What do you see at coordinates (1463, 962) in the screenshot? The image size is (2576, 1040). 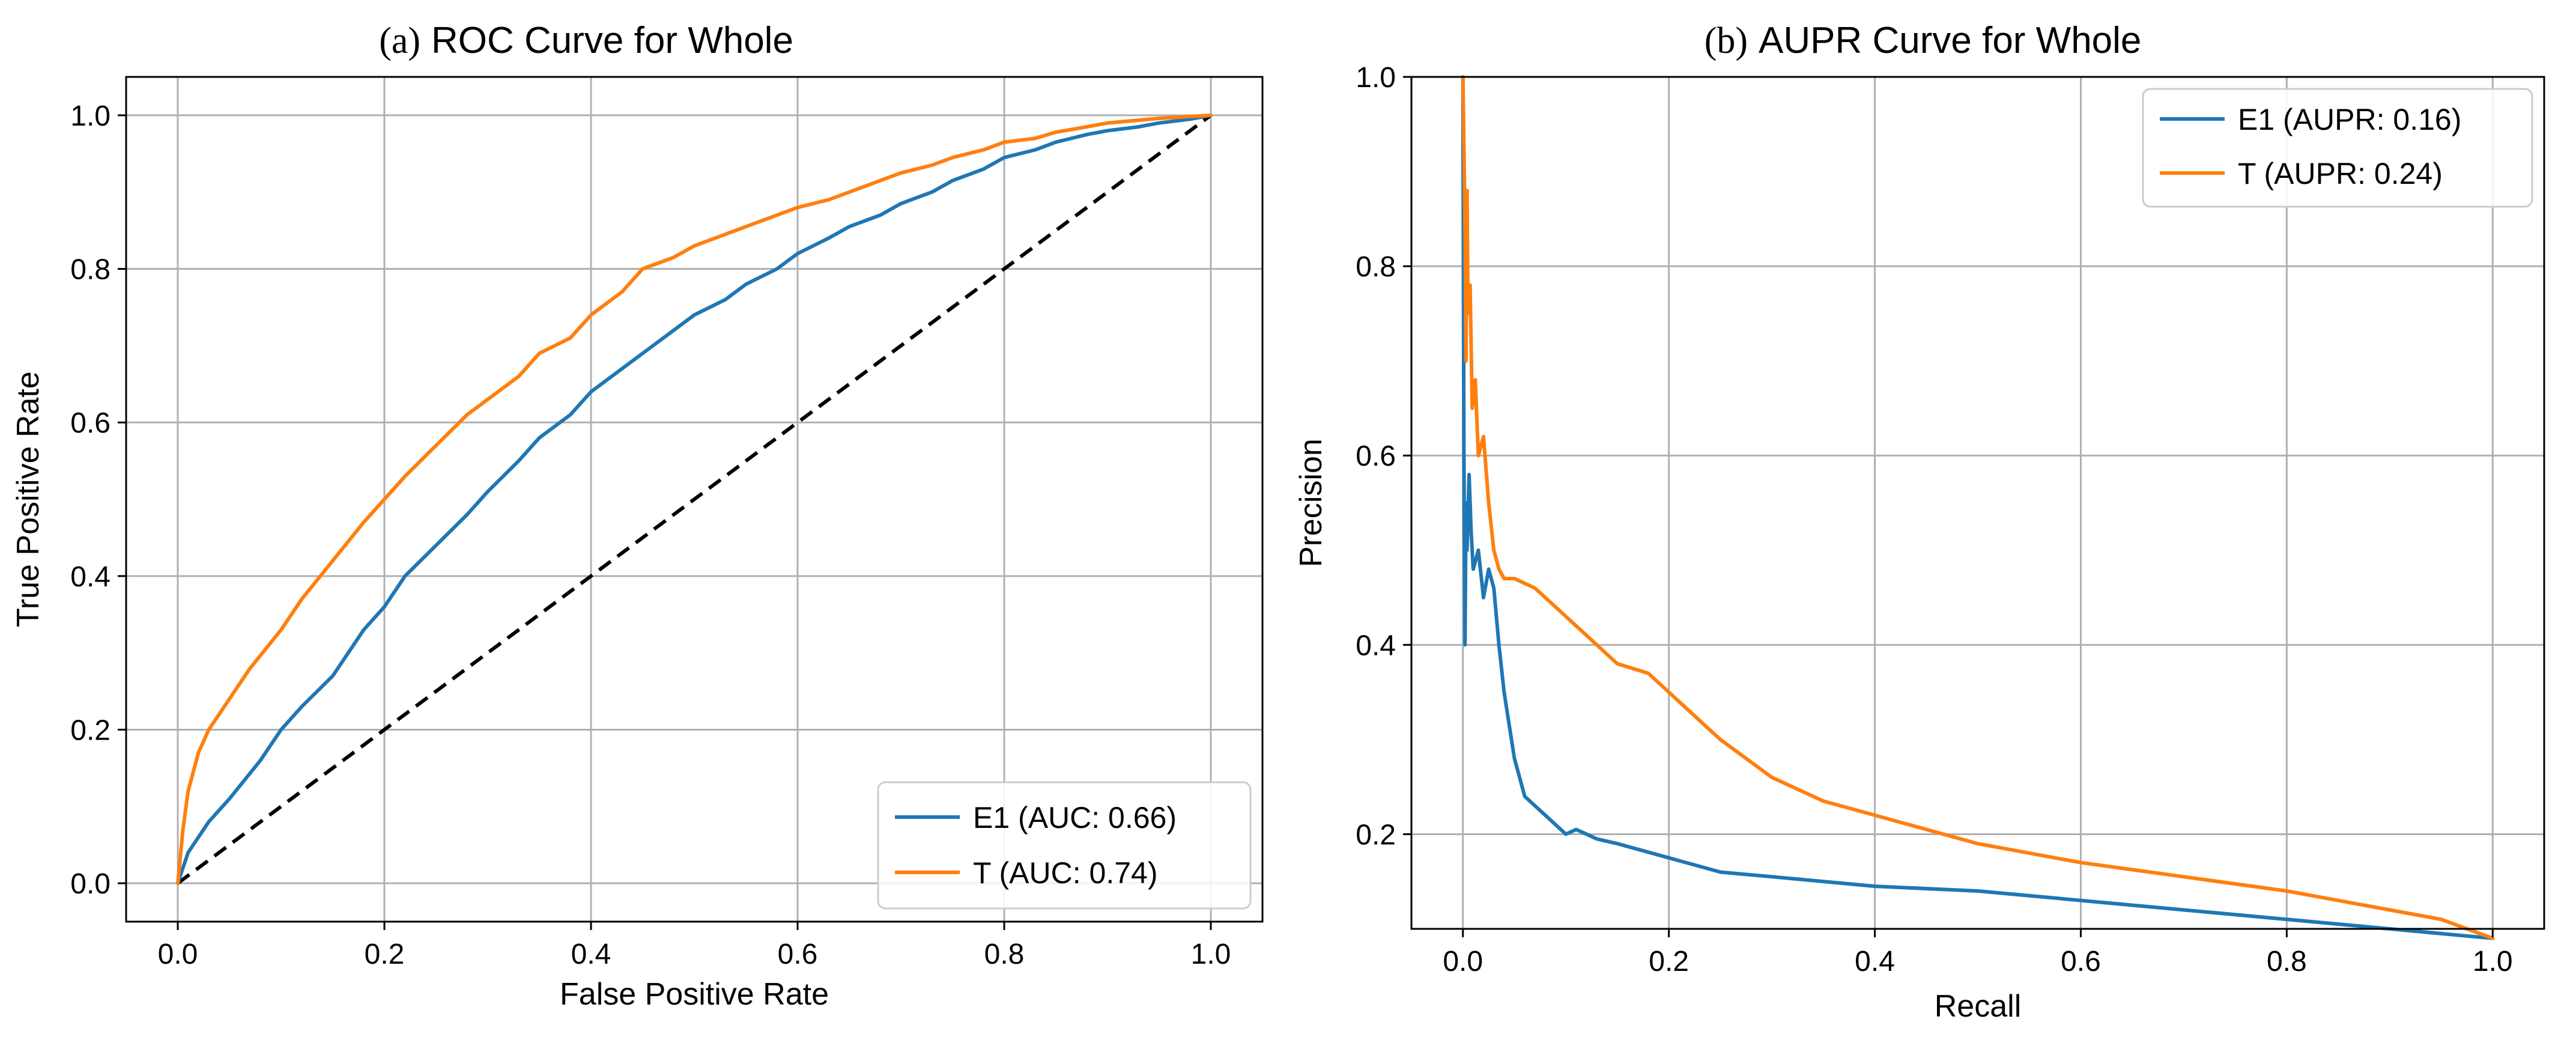 I see `panel-b-xtick-label-0: 0.0` at bounding box center [1463, 962].